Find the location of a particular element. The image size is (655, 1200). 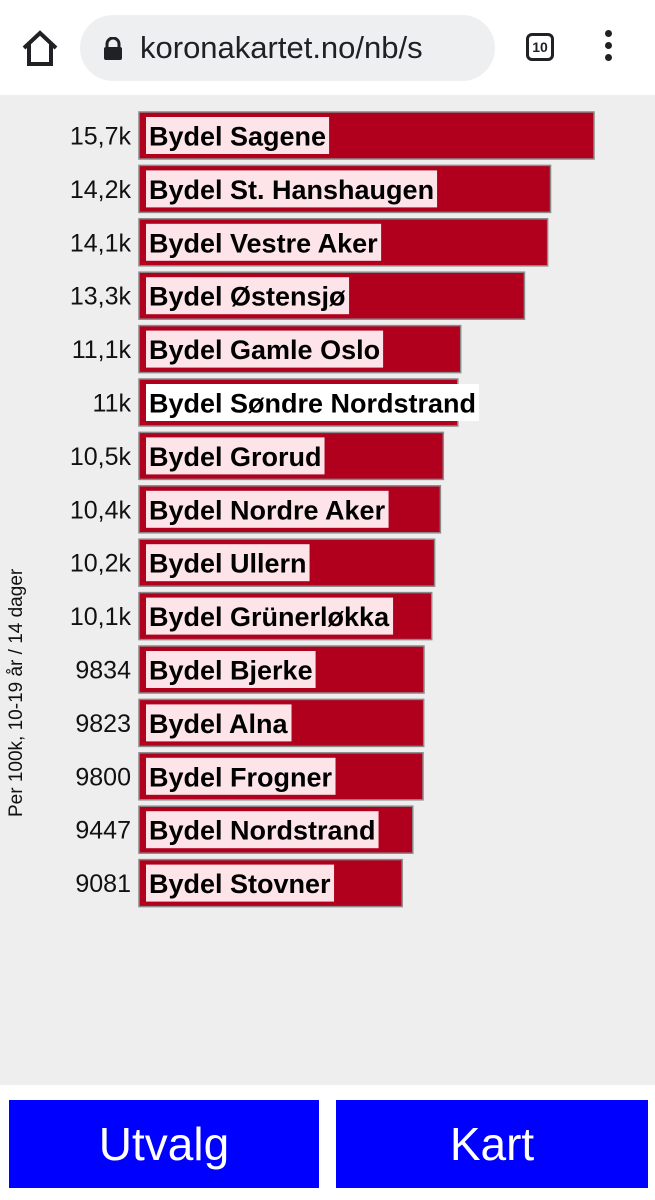

lock-icon is located at coordinates (113, 48).